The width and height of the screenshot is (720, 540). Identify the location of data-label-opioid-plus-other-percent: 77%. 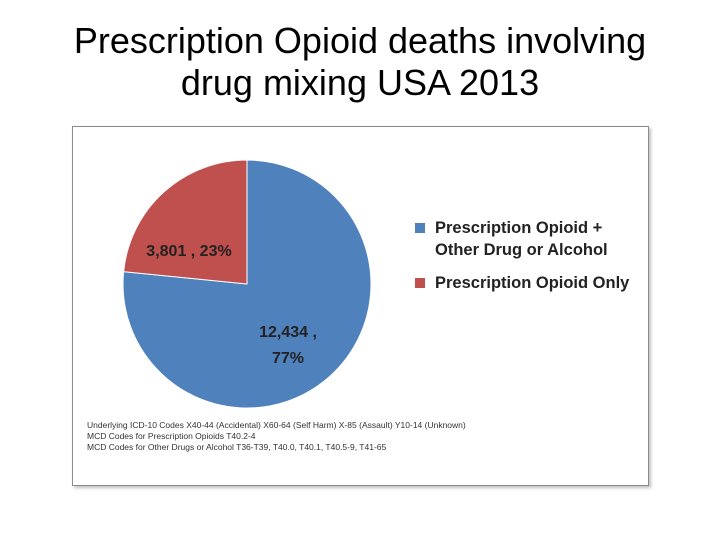
(288, 358).